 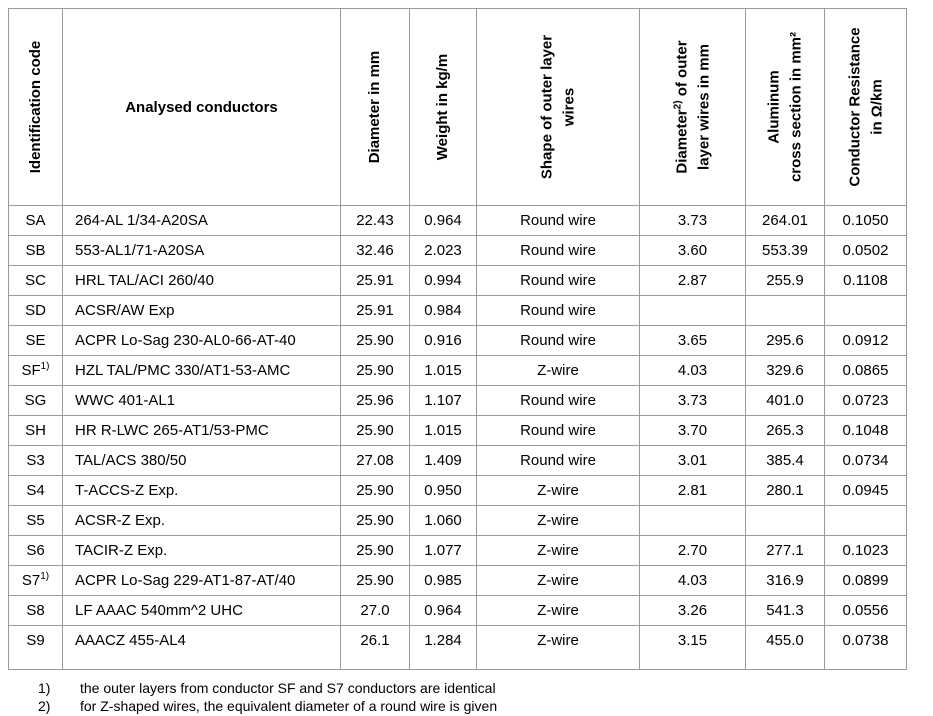 I want to click on cell-weight: 0.964, so click(x=443, y=610).